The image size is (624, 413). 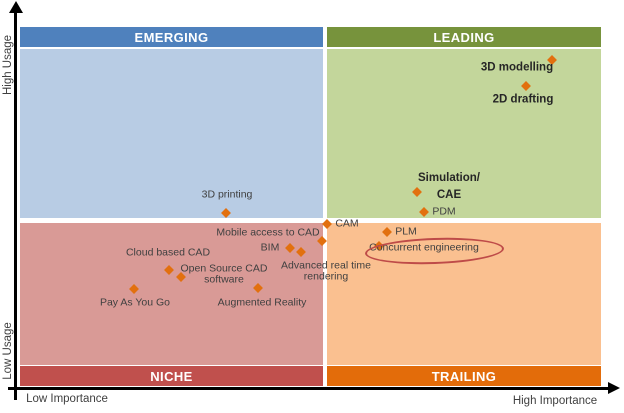 What do you see at coordinates (268, 232) in the screenshot?
I see `label-mobile-access-to-cad: Mobile access to CAD` at bounding box center [268, 232].